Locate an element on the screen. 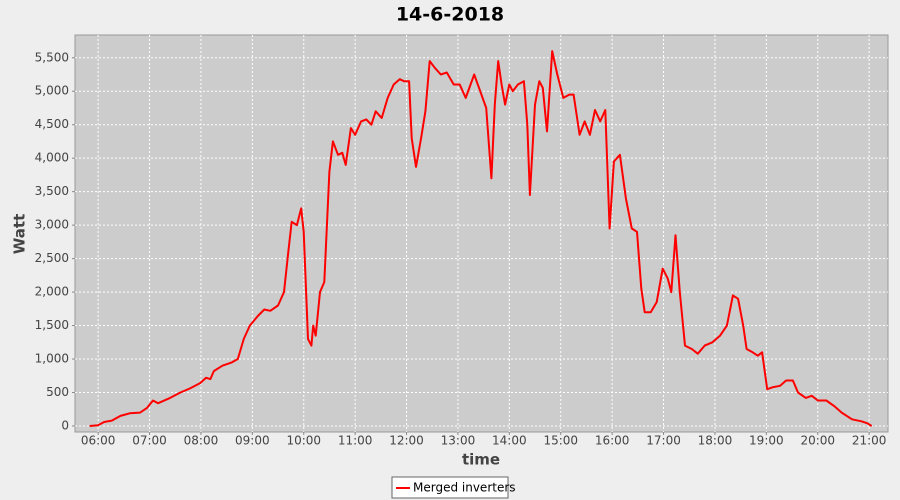 The image size is (900, 500). y-tick-label: 5,500 is located at coordinates (52, 57).